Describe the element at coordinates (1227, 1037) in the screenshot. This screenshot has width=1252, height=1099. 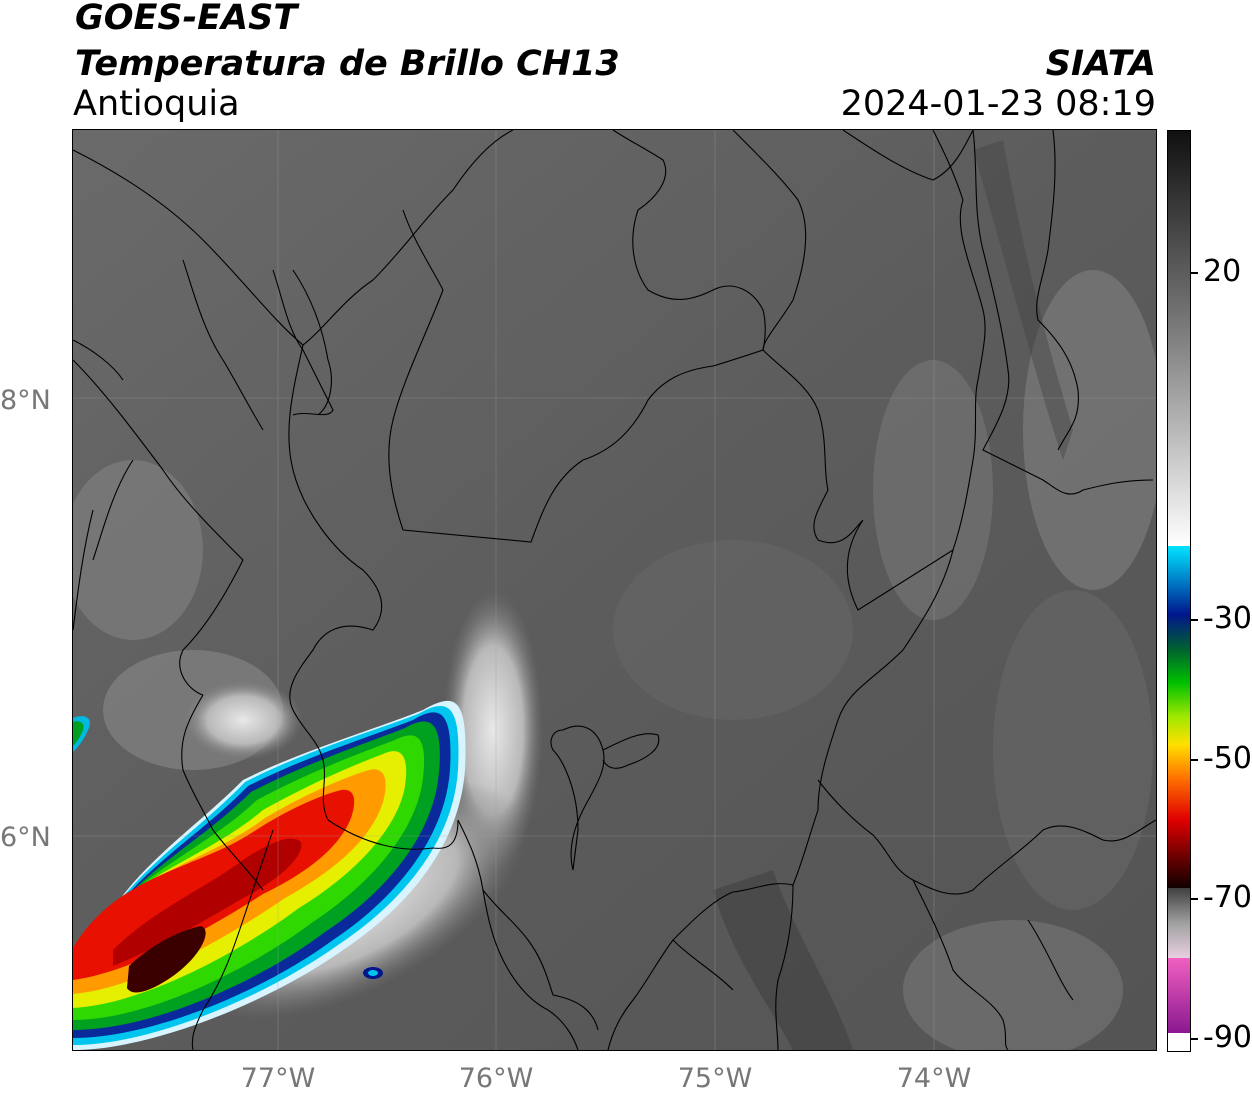
I see `colorbar-label-minus90: -90` at that location.